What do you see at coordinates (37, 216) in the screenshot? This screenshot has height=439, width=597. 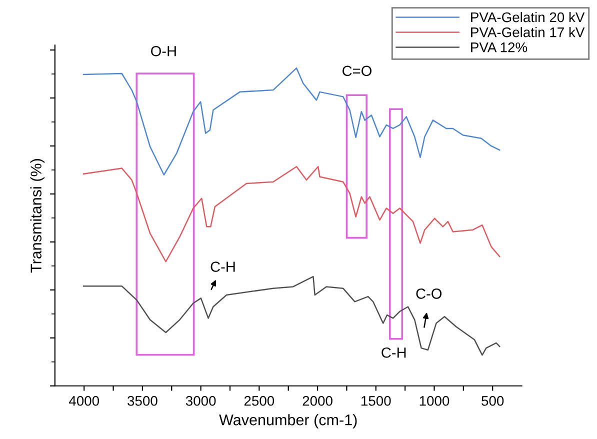 I see `y-axis-title: Transmitansi (%)` at bounding box center [37, 216].